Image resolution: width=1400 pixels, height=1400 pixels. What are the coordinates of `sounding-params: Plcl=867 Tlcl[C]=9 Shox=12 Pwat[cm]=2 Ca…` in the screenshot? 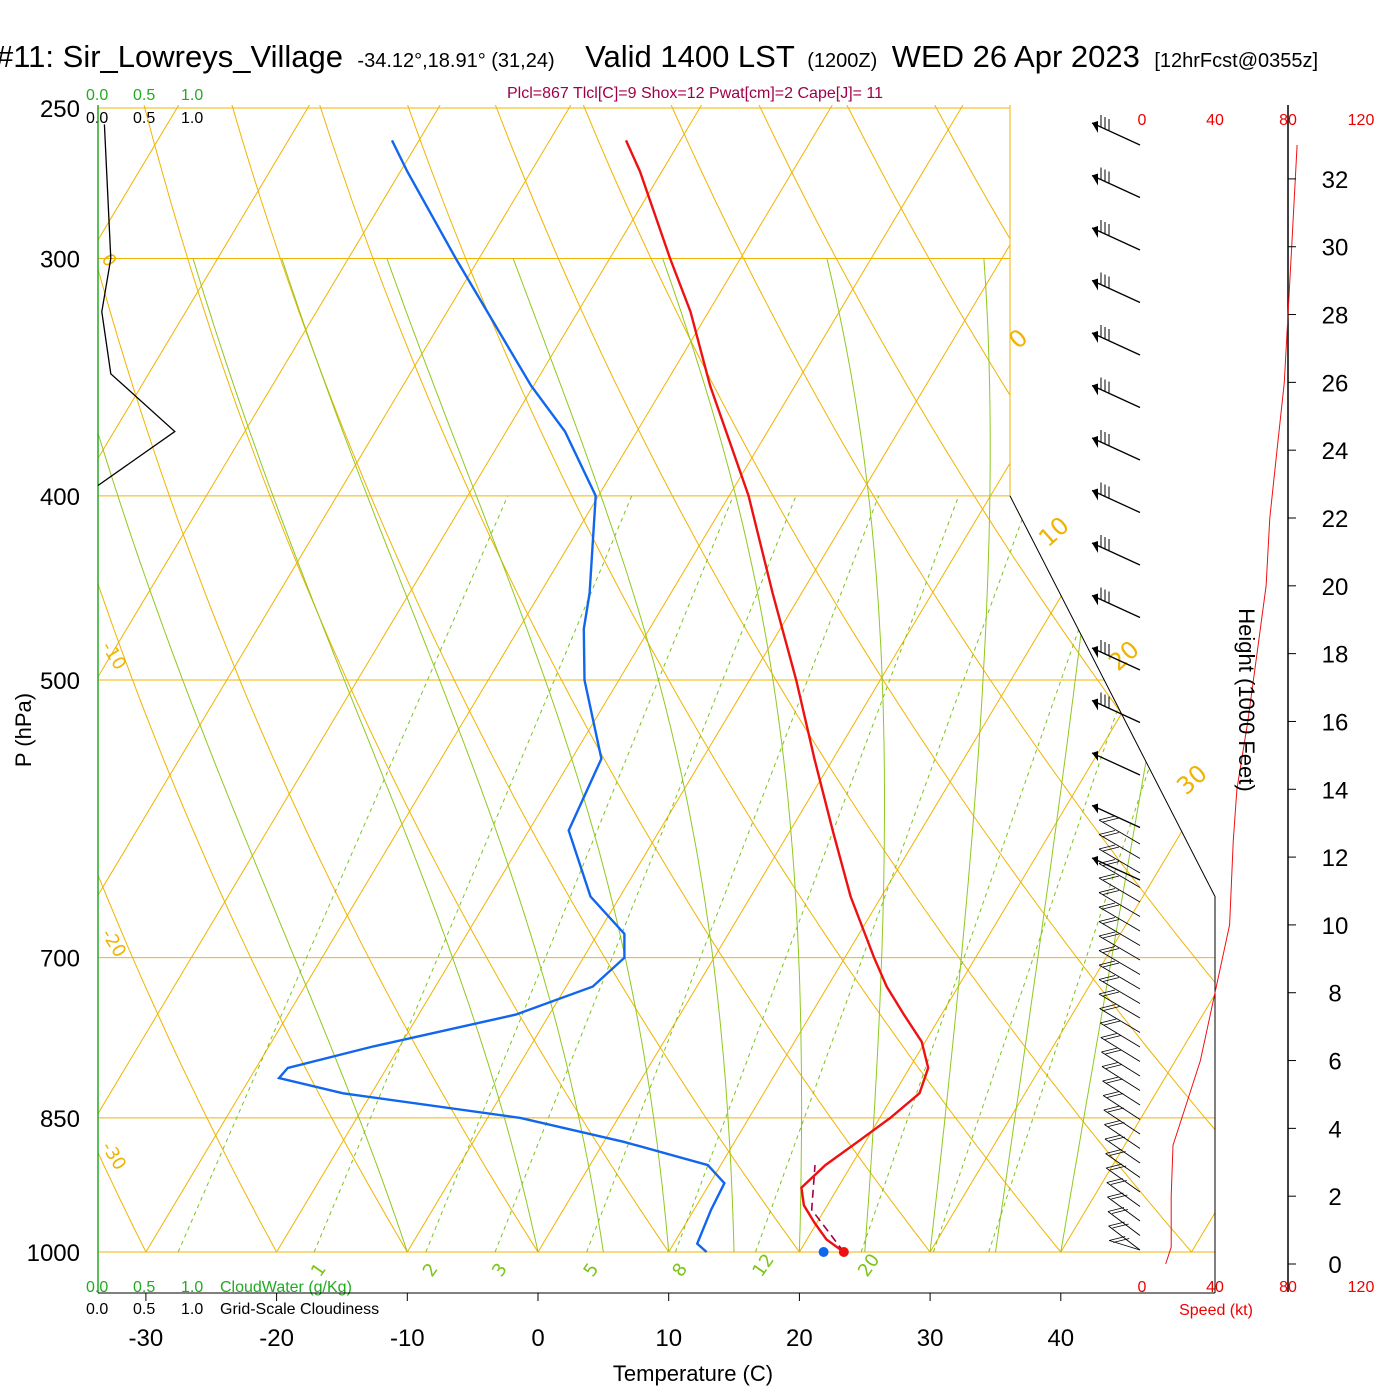 It's located at (695, 93).